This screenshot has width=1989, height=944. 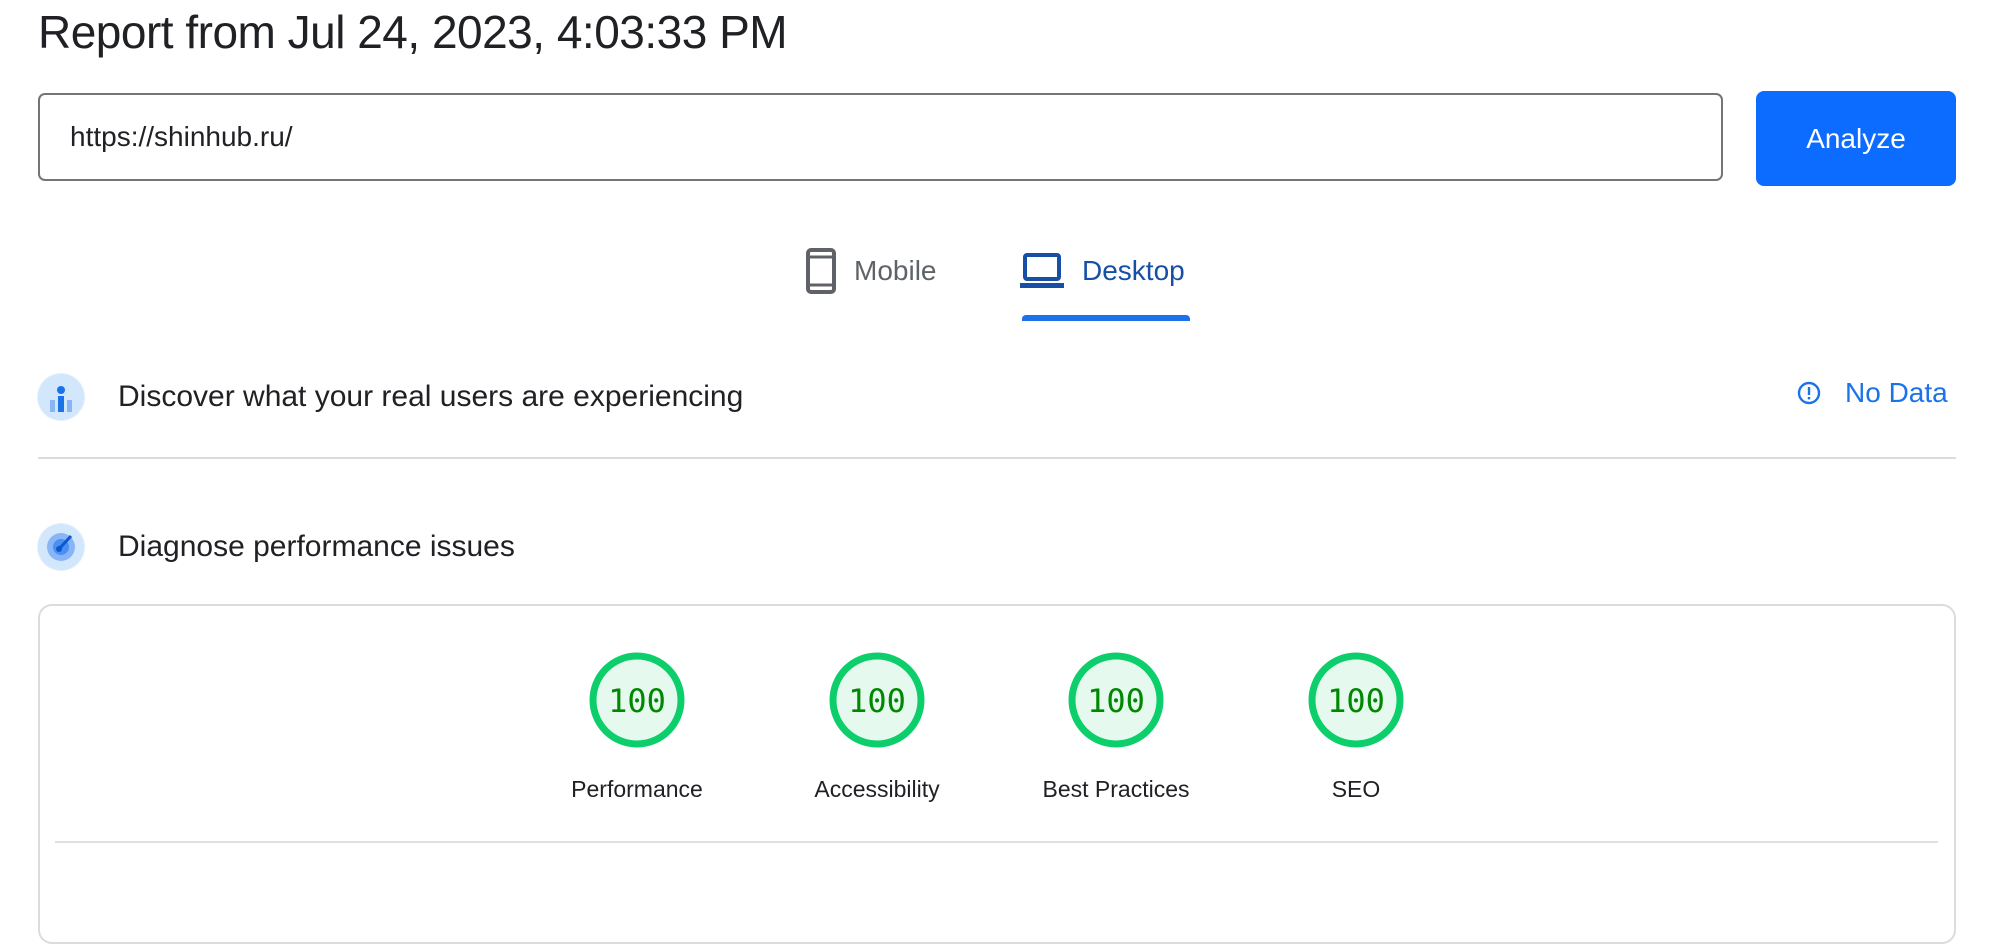 What do you see at coordinates (895, 270) in the screenshot?
I see `tab-mobile-label: Mobile` at bounding box center [895, 270].